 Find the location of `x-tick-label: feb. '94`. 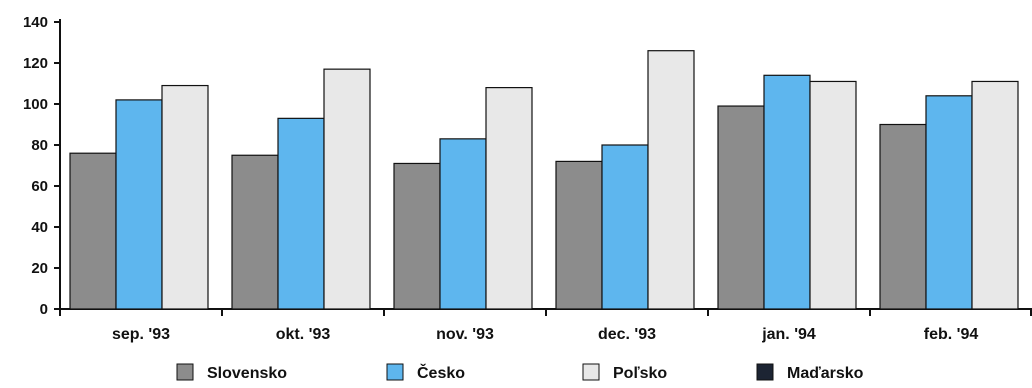

x-tick-label: feb. '94 is located at coordinates (951, 334).